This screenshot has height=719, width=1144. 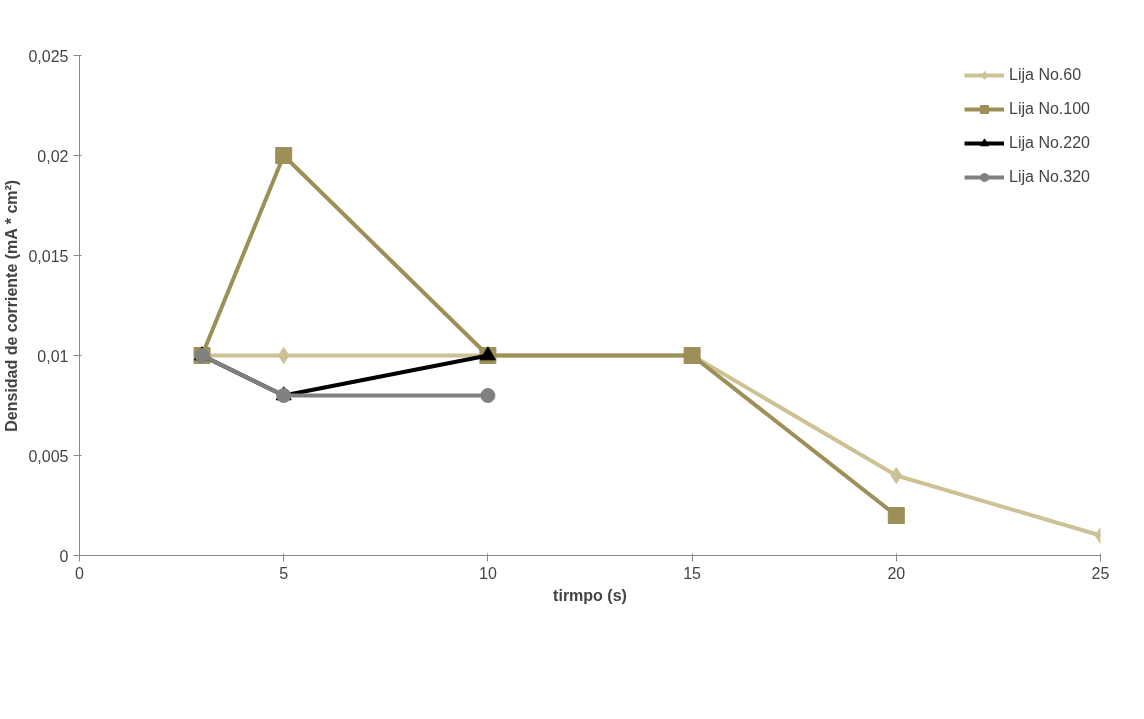 I want to click on y-tick-label: 0, so click(x=64, y=556).